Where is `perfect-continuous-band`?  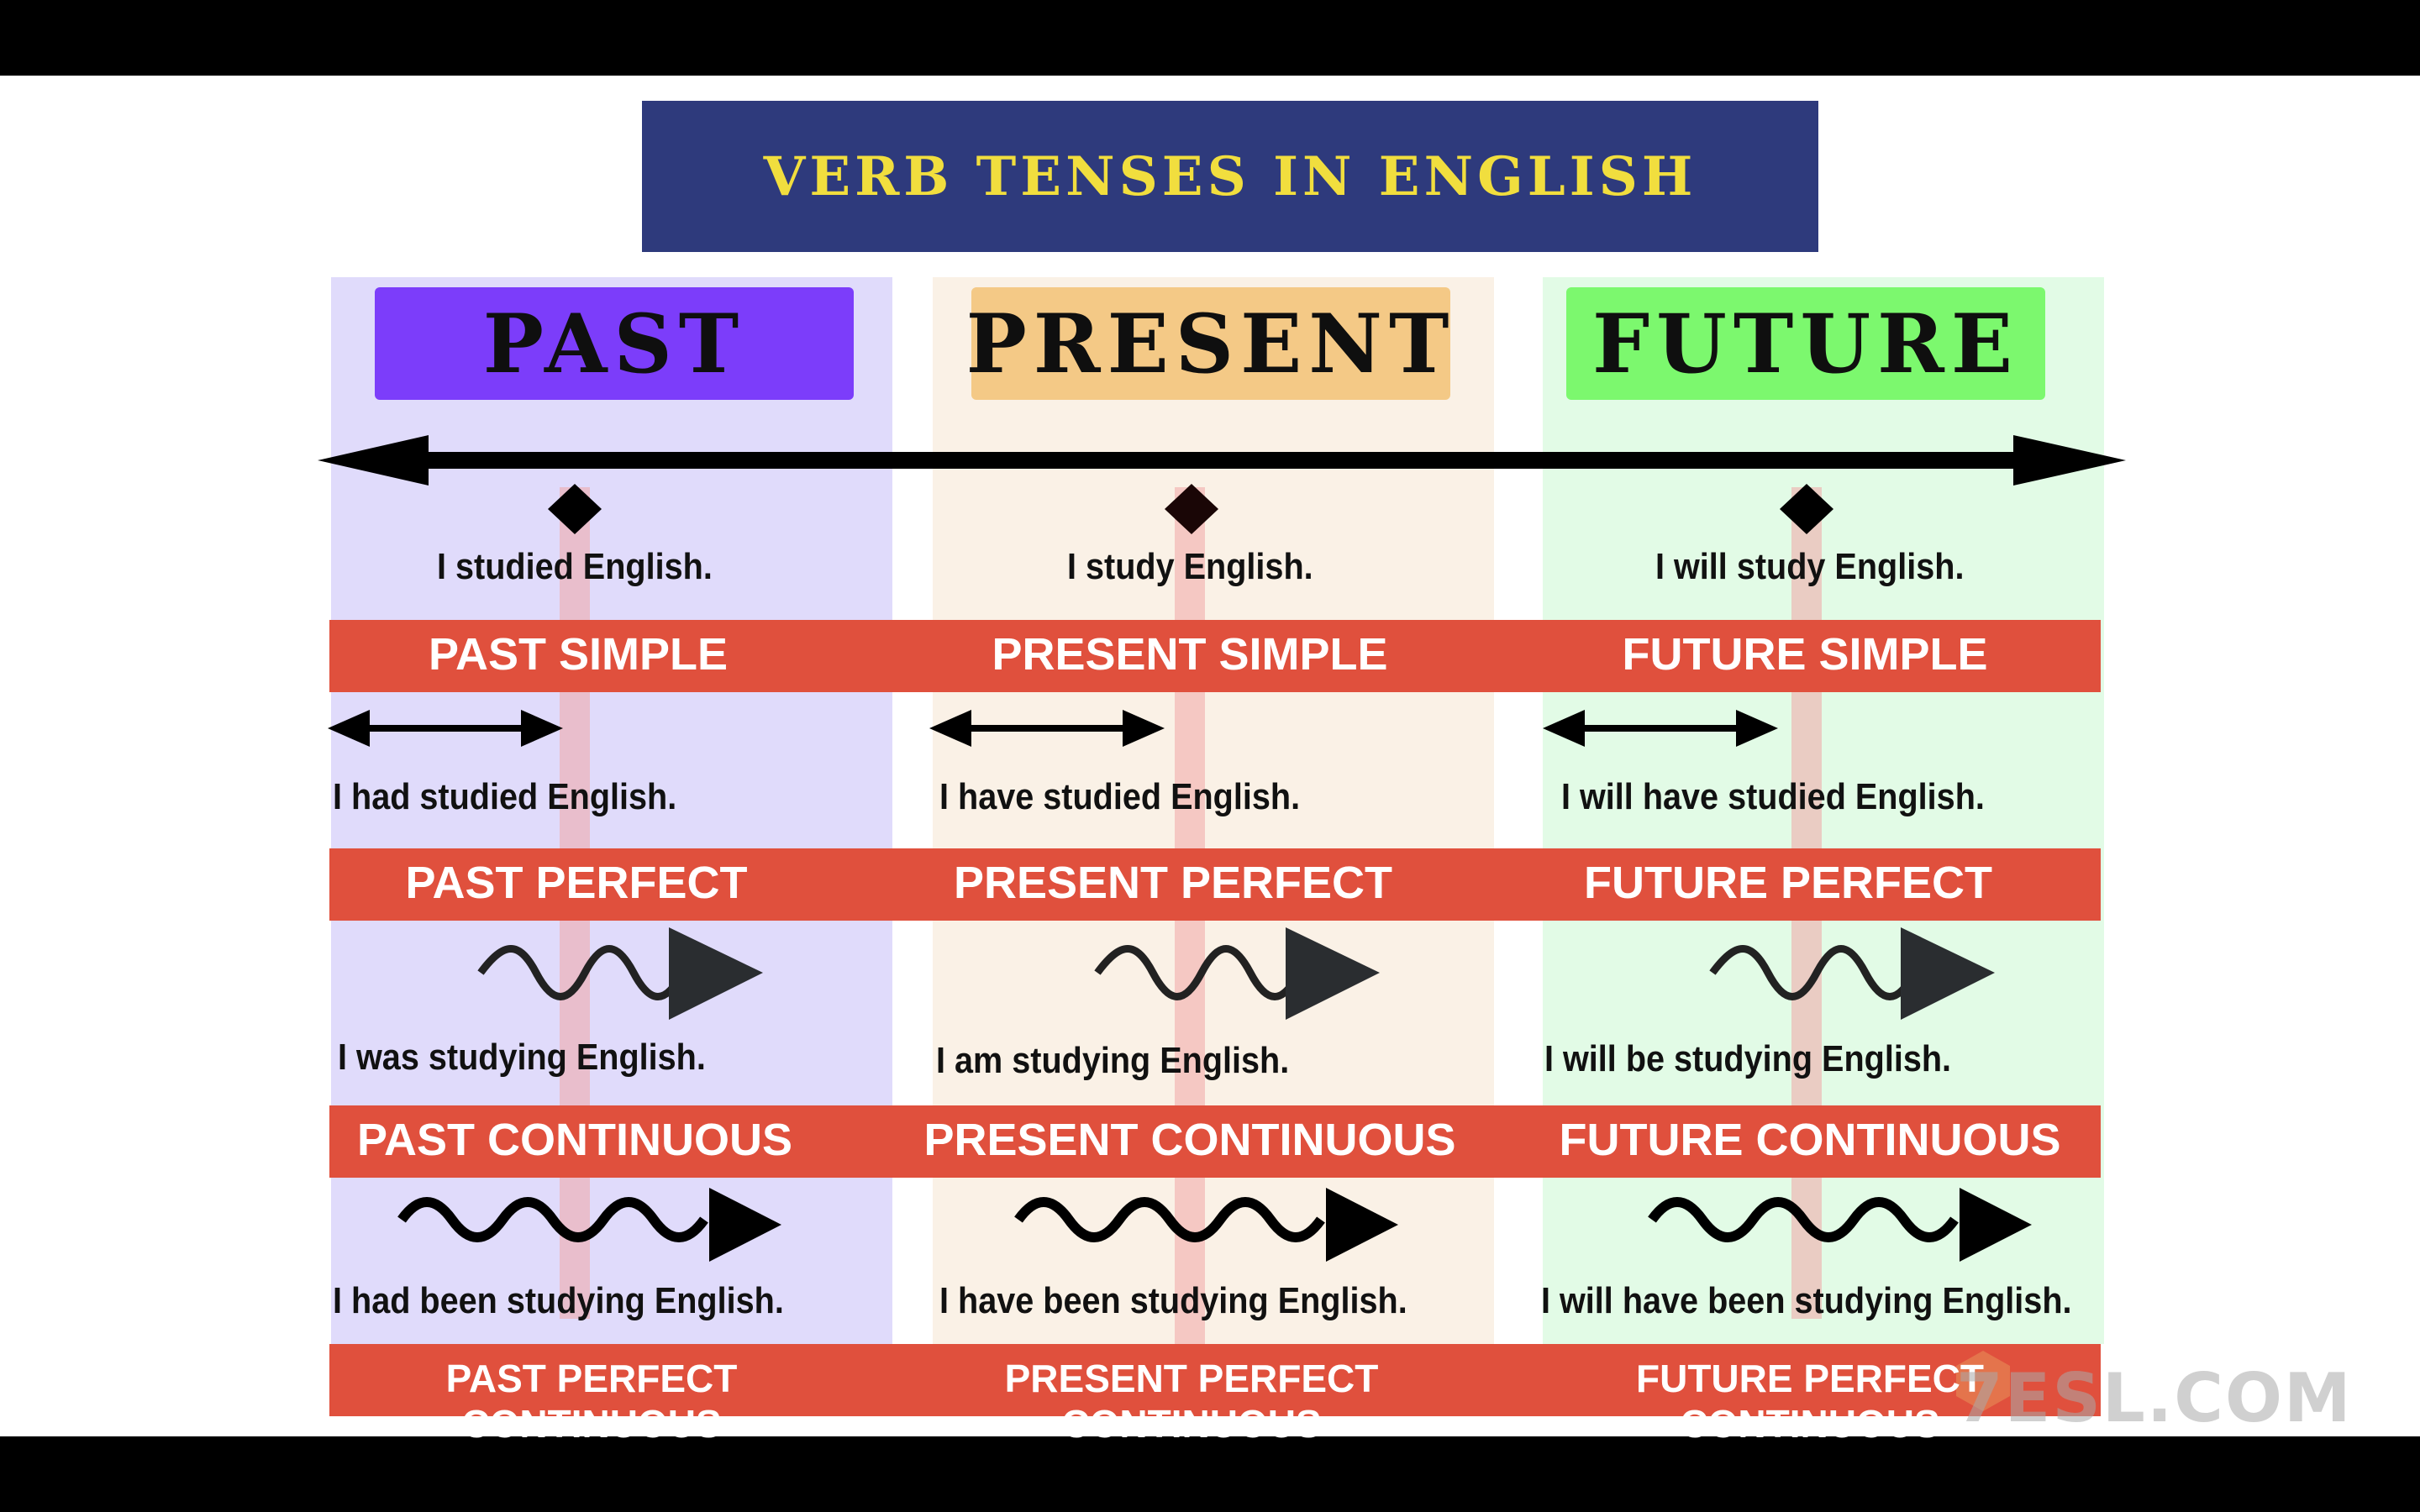 perfect-continuous-band is located at coordinates (1215, 1380).